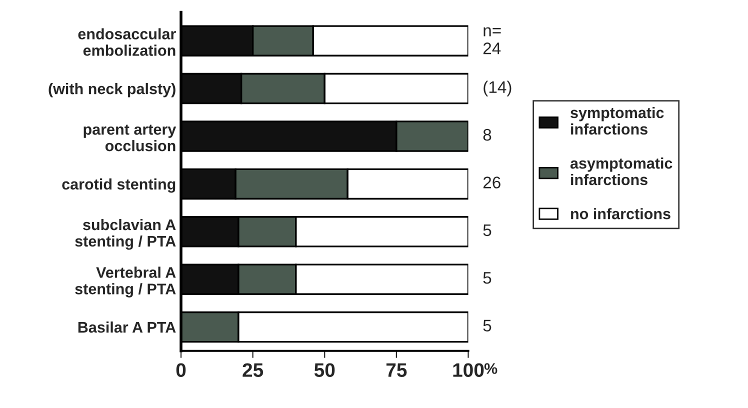 The image size is (748, 408). I want to click on legend-label: no infarctions, so click(620, 214).